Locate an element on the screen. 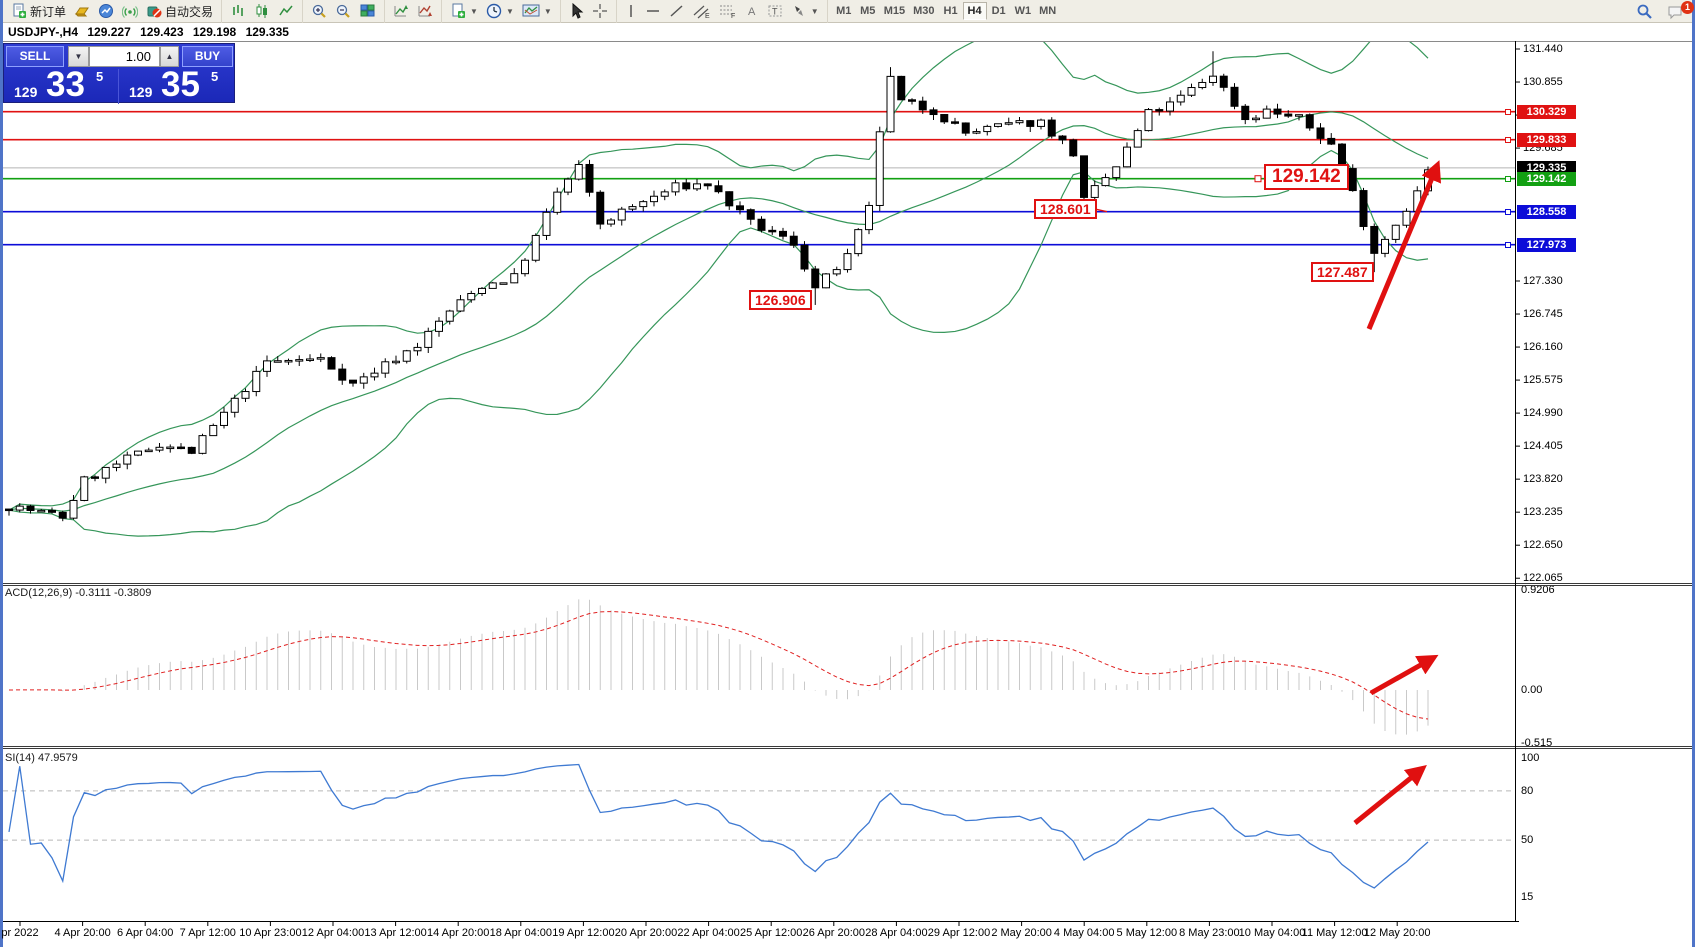 The width and height of the screenshot is (1695, 947). buy-button: BUY is located at coordinates (207, 56).